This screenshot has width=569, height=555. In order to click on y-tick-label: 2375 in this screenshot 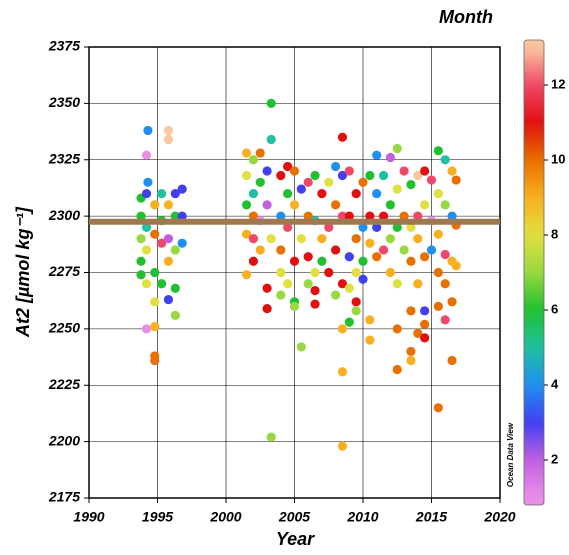, I will do `click(64, 46)`.